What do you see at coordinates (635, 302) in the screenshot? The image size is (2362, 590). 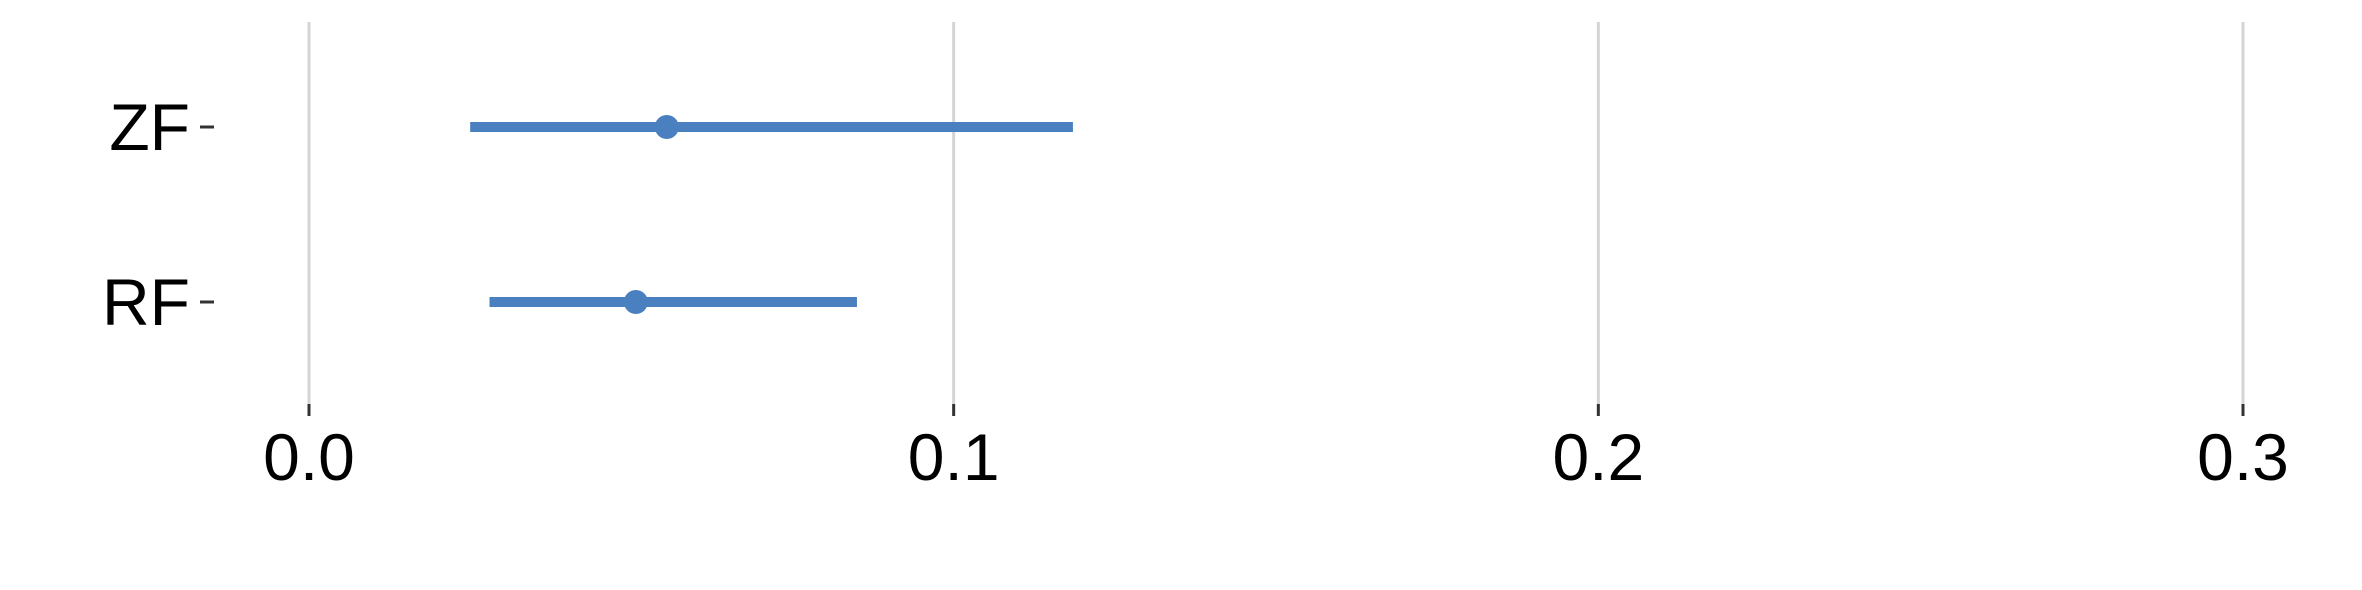 I see `point-estimate-rf` at bounding box center [635, 302].